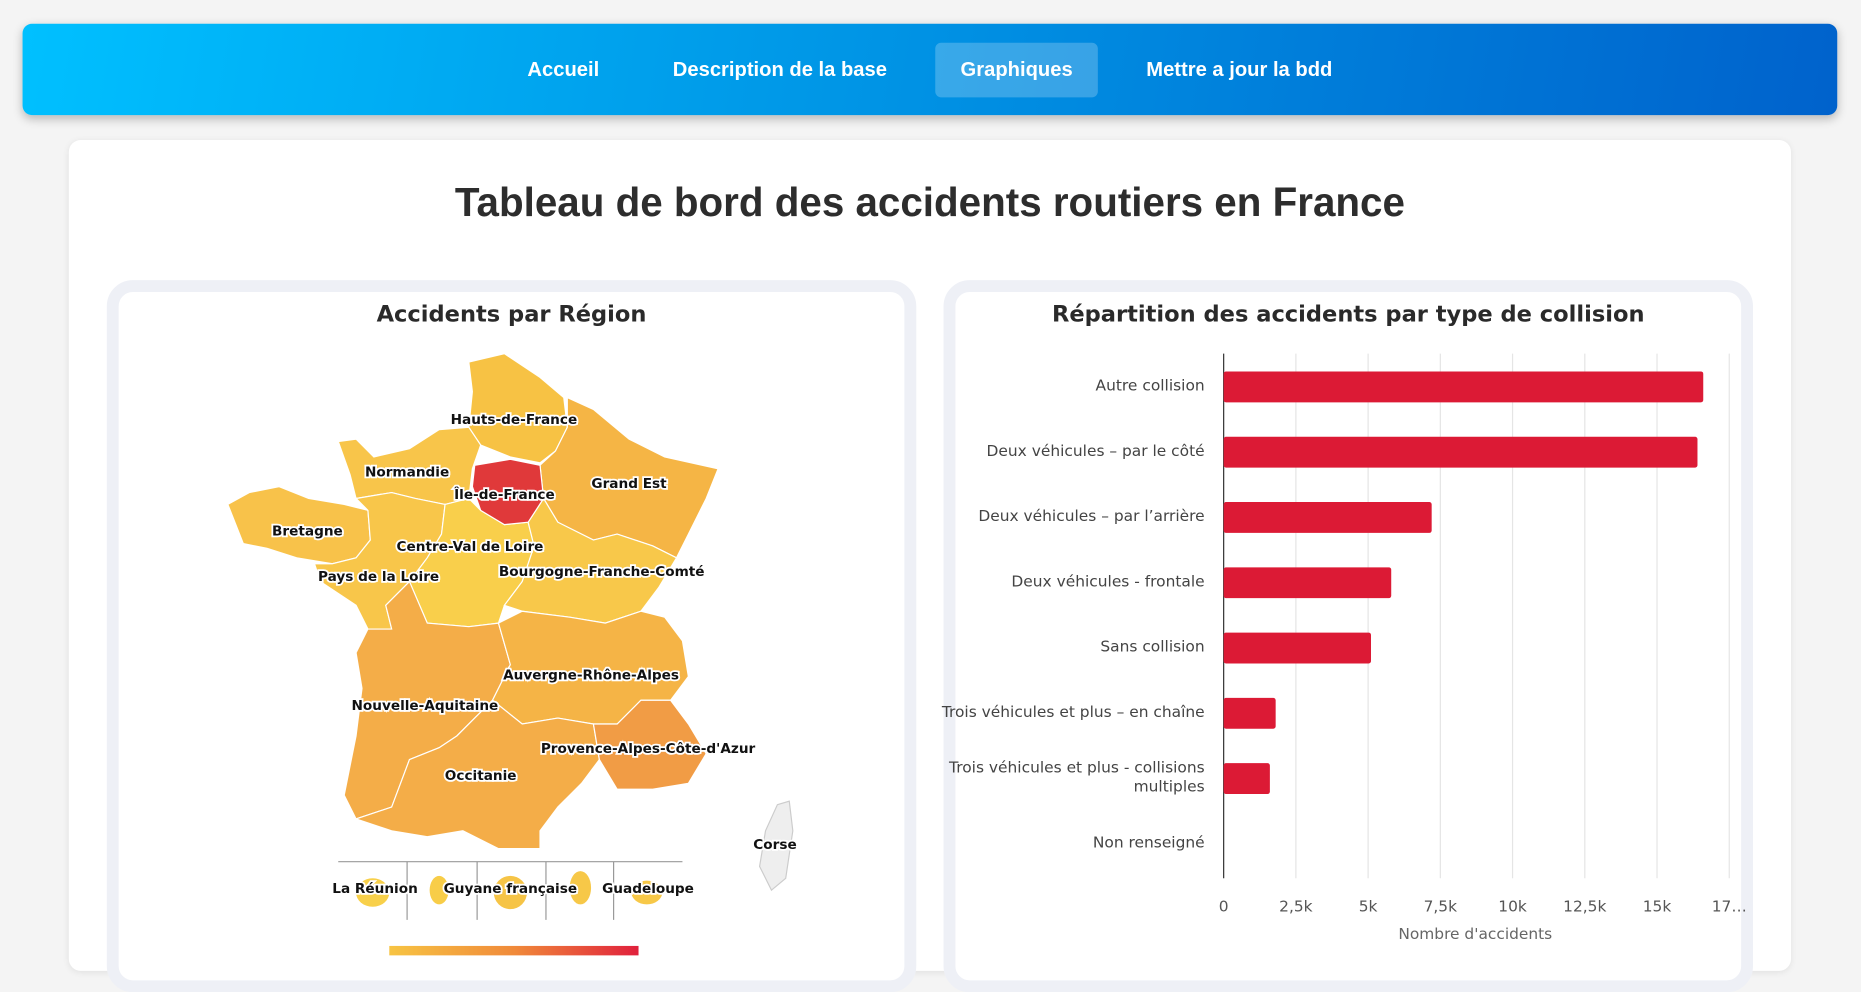 Image resolution: width=1861 pixels, height=992 pixels. What do you see at coordinates (307, 532) in the screenshot?
I see `region-label: Bretagne` at bounding box center [307, 532].